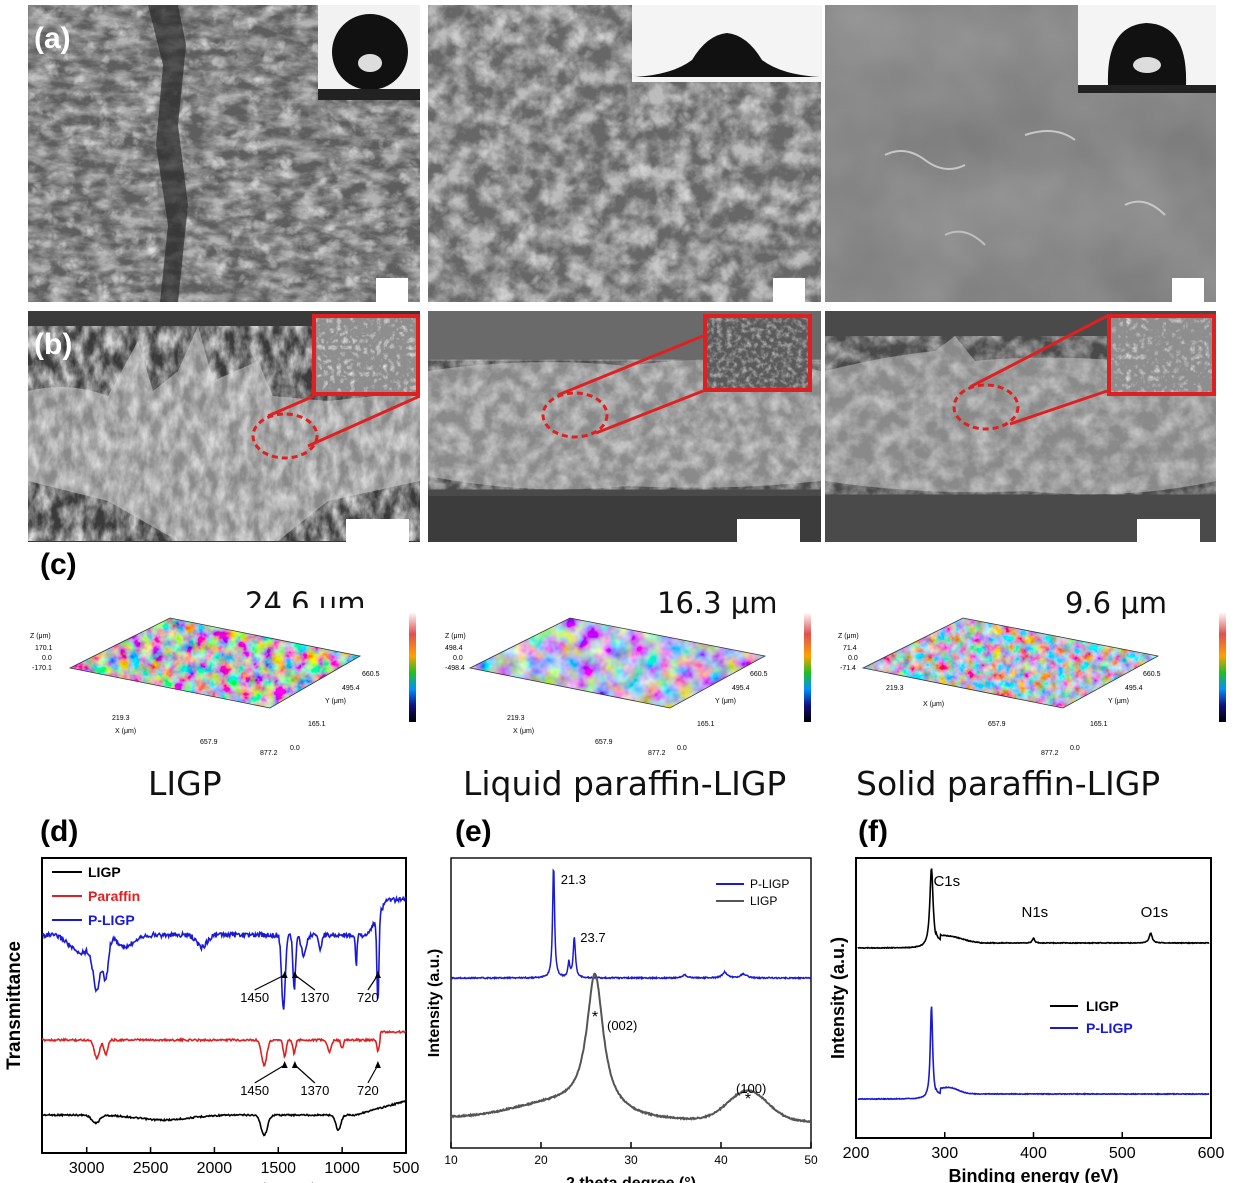 The height and width of the screenshot is (1183, 1242). Describe the element at coordinates (757, 353) in the screenshot. I see `magnified-inset-liquid-paraffin` at that location.